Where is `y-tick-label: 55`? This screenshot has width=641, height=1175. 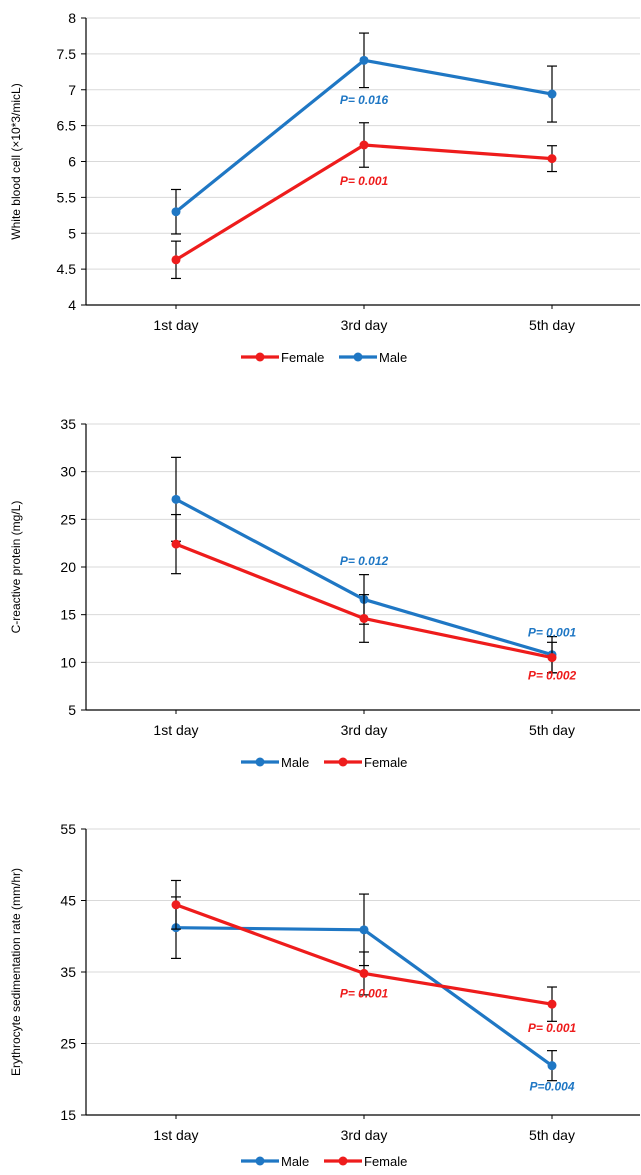
y-tick-label: 55 is located at coordinates (68, 829).